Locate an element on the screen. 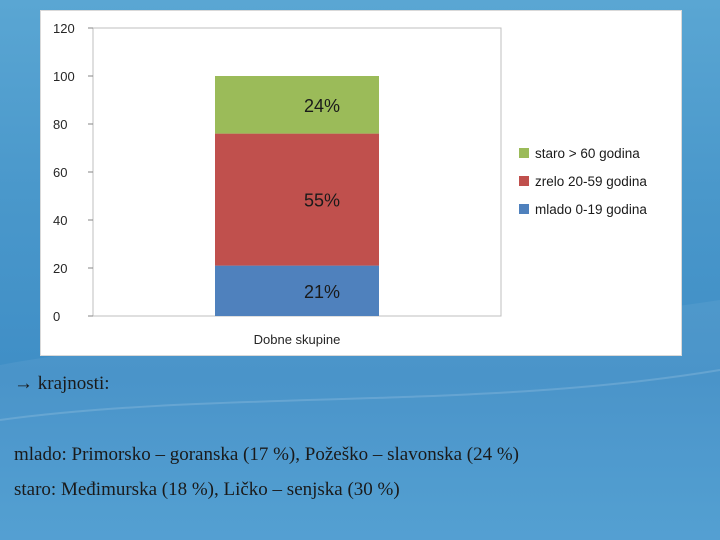 This screenshot has width=720, height=540. bullet-krajnosti: → krajnosti: is located at coordinates (62, 384).